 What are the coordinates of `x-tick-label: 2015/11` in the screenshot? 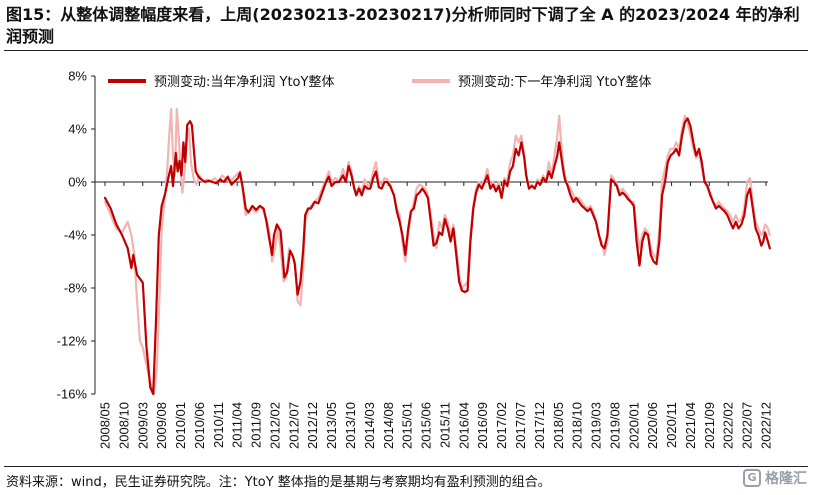 It's located at (444, 425).